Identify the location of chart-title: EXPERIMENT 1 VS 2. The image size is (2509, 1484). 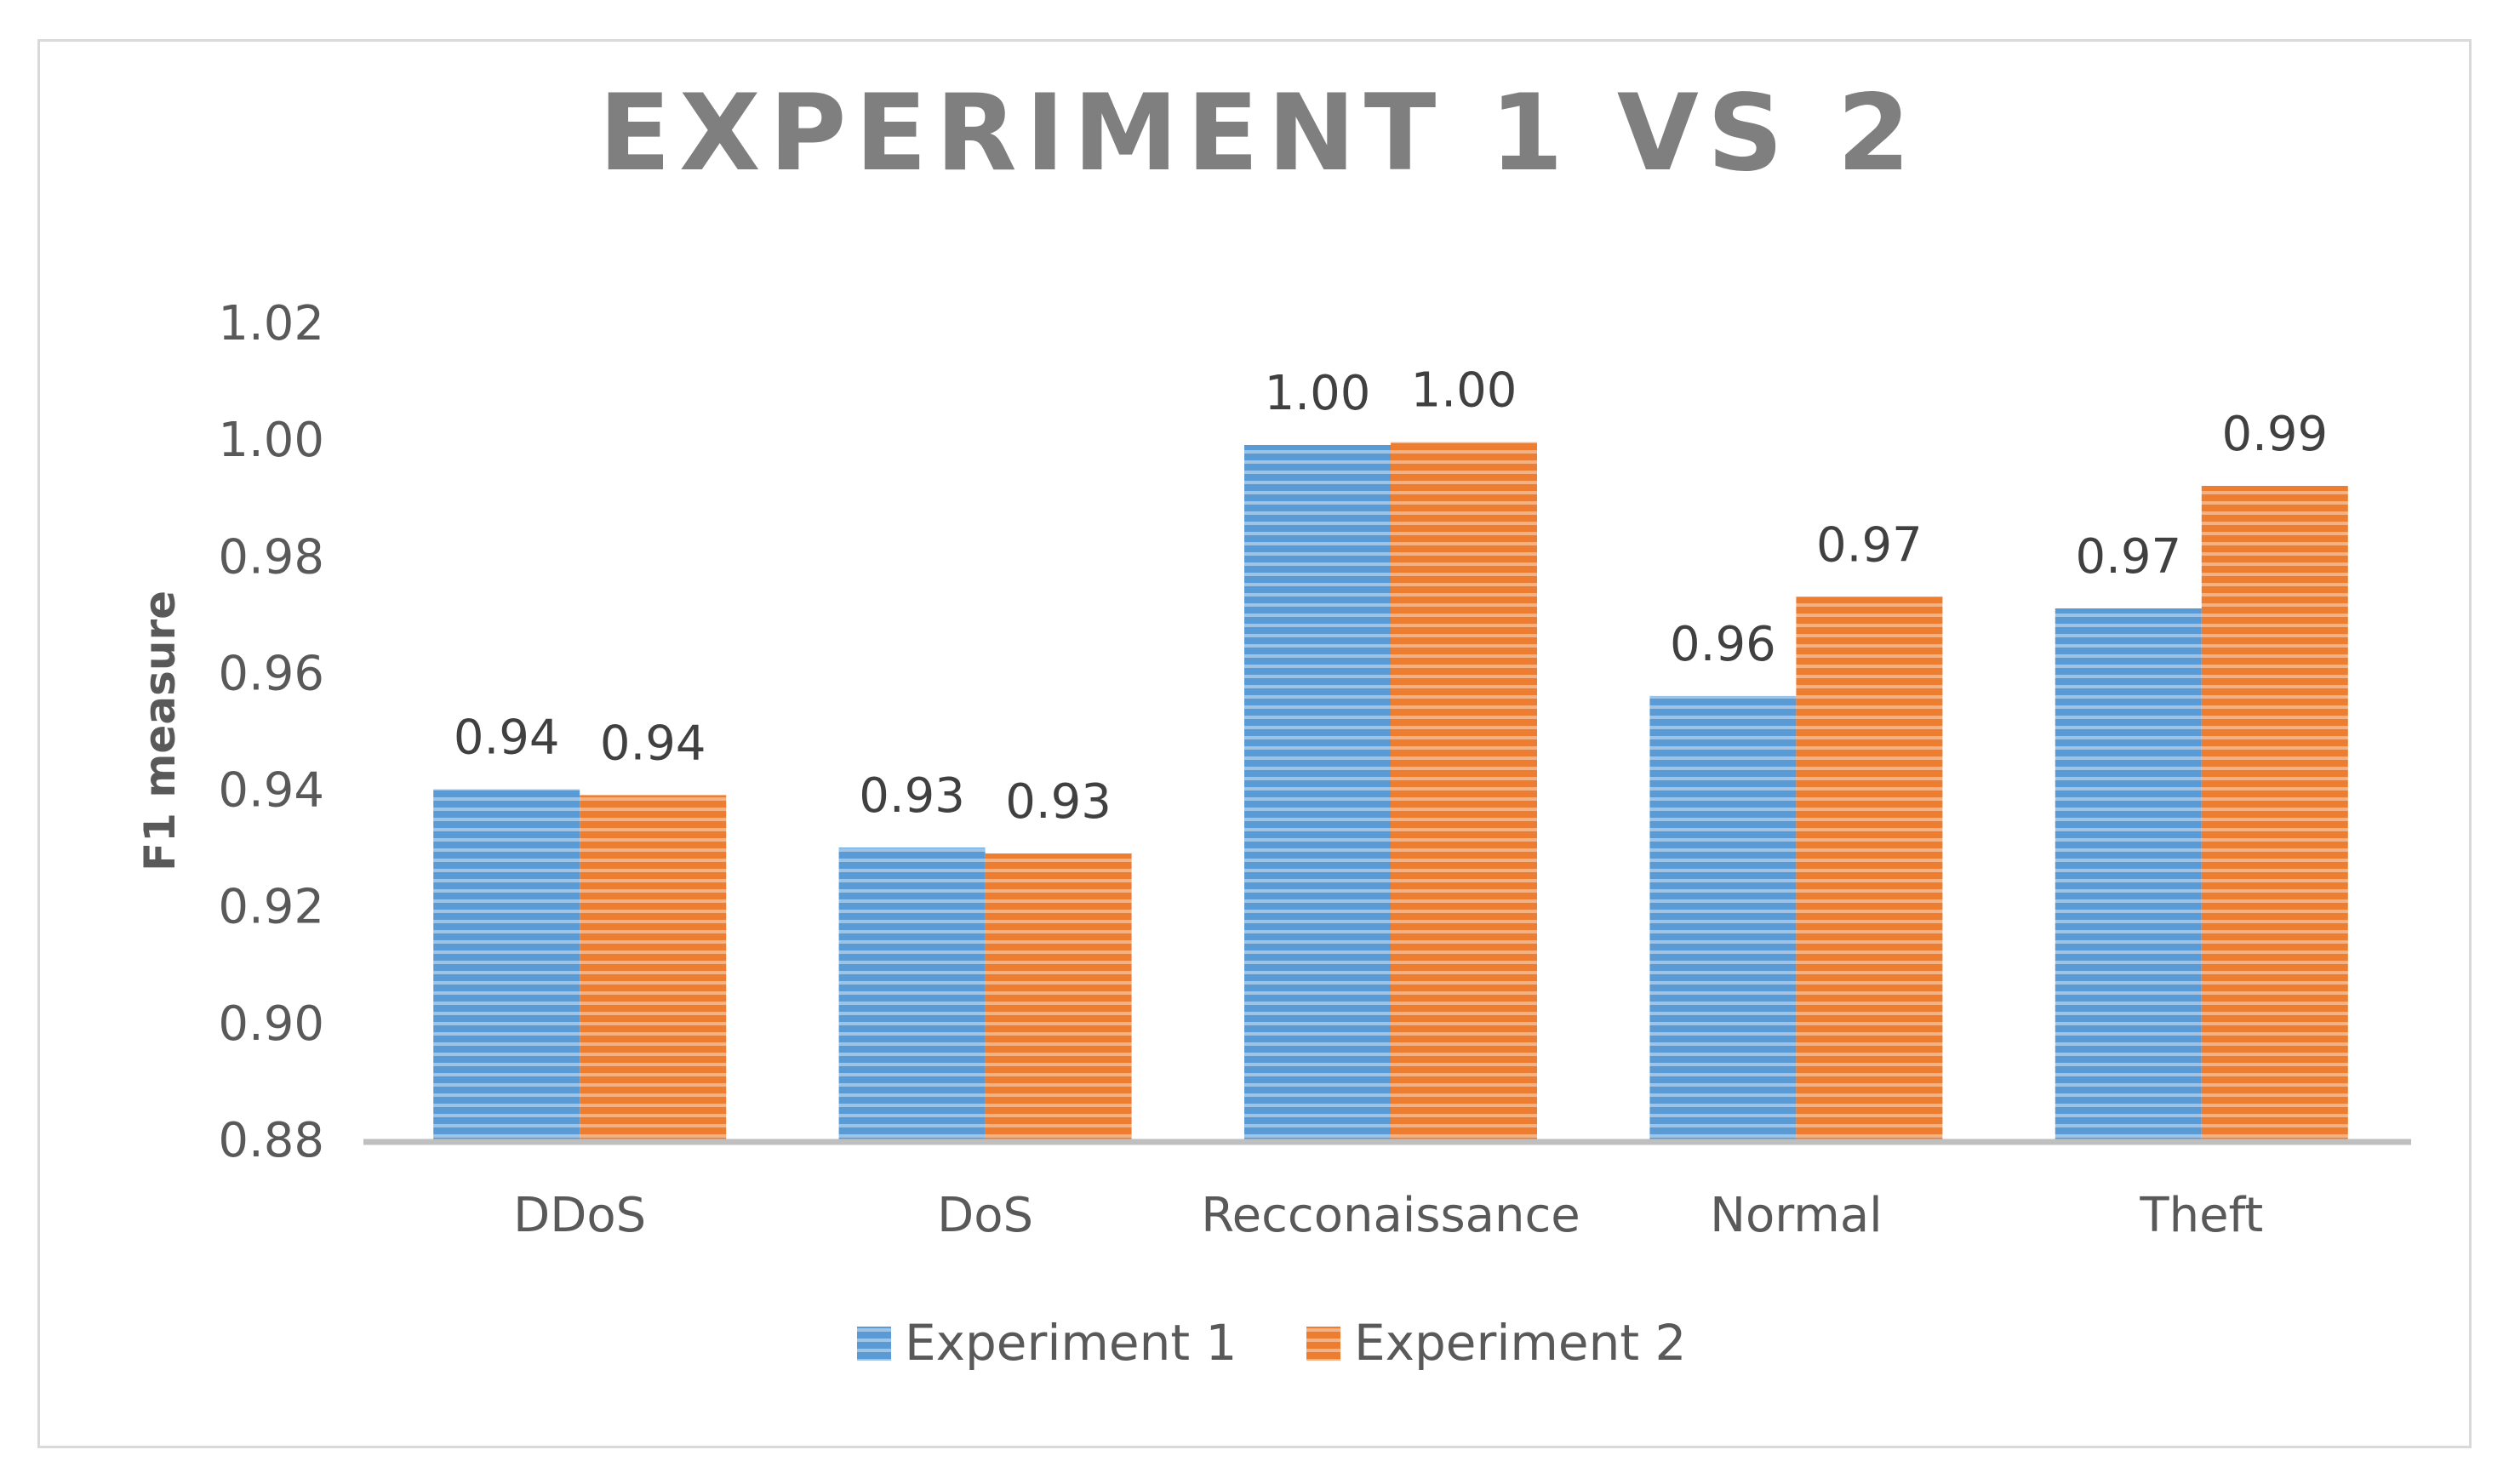
(1258, 133).